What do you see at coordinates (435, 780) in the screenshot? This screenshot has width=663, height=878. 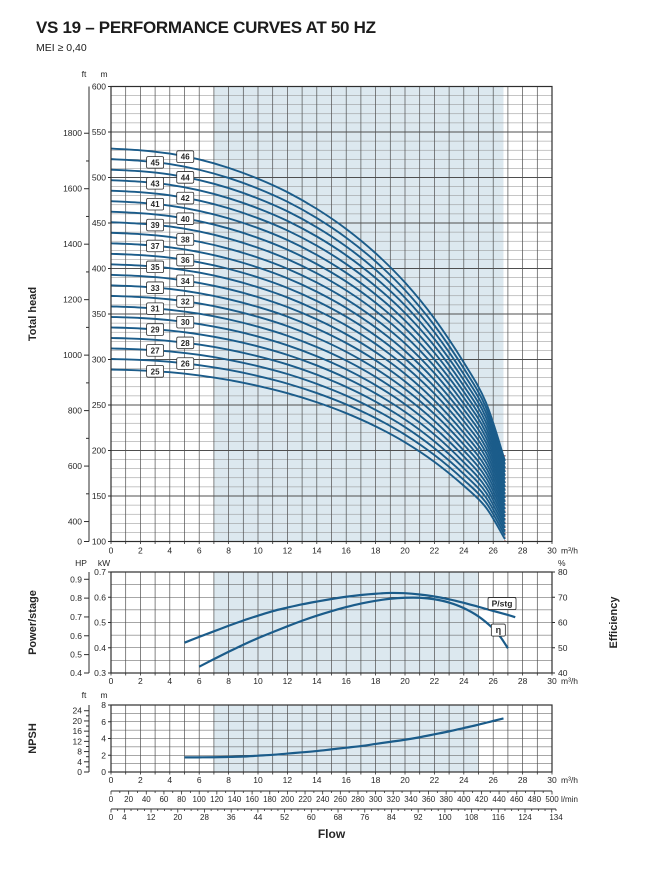 I see `svg-text: 22` at bounding box center [435, 780].